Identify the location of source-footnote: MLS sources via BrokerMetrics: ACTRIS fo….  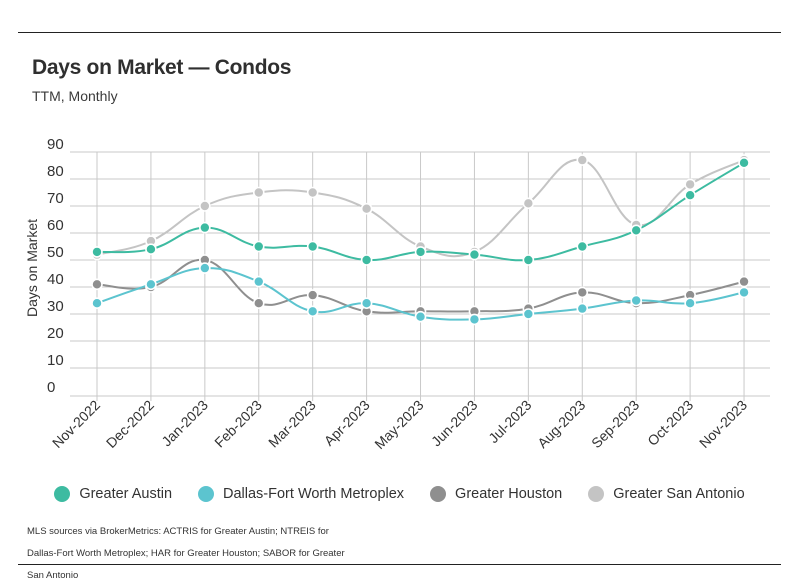
(186, 553).